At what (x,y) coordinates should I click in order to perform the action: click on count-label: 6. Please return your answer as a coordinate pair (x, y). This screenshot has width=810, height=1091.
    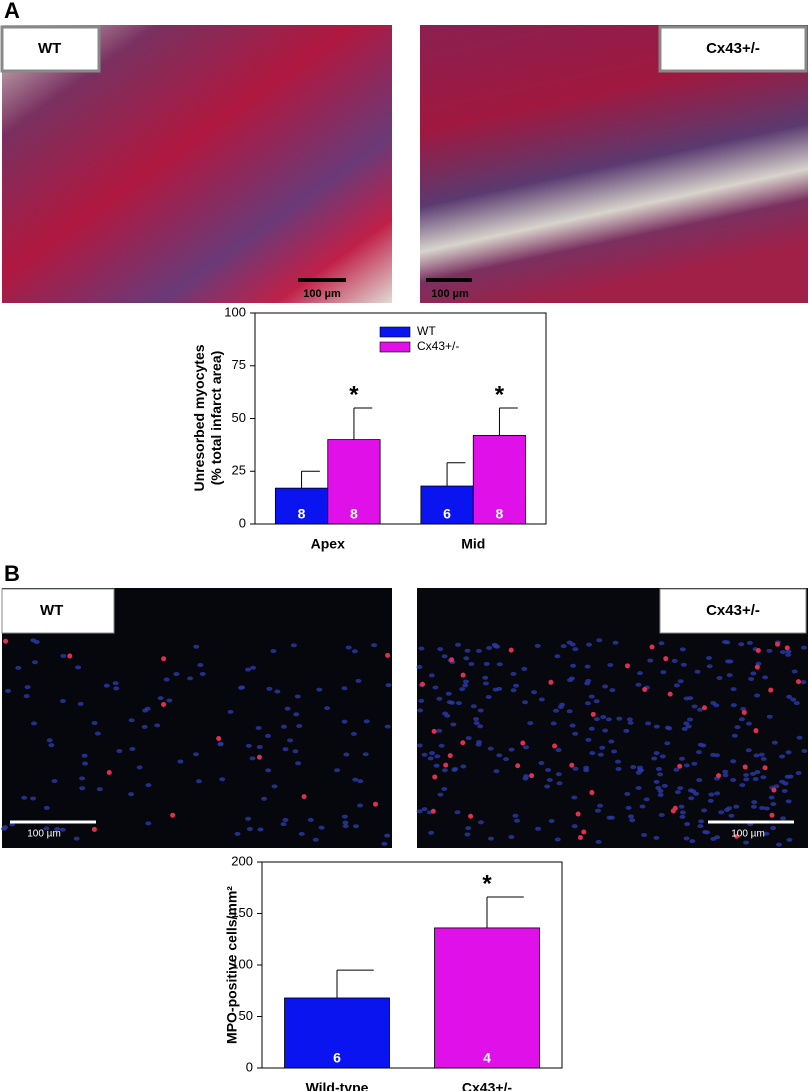
    Looking at the image, I should click on (337, 1058).